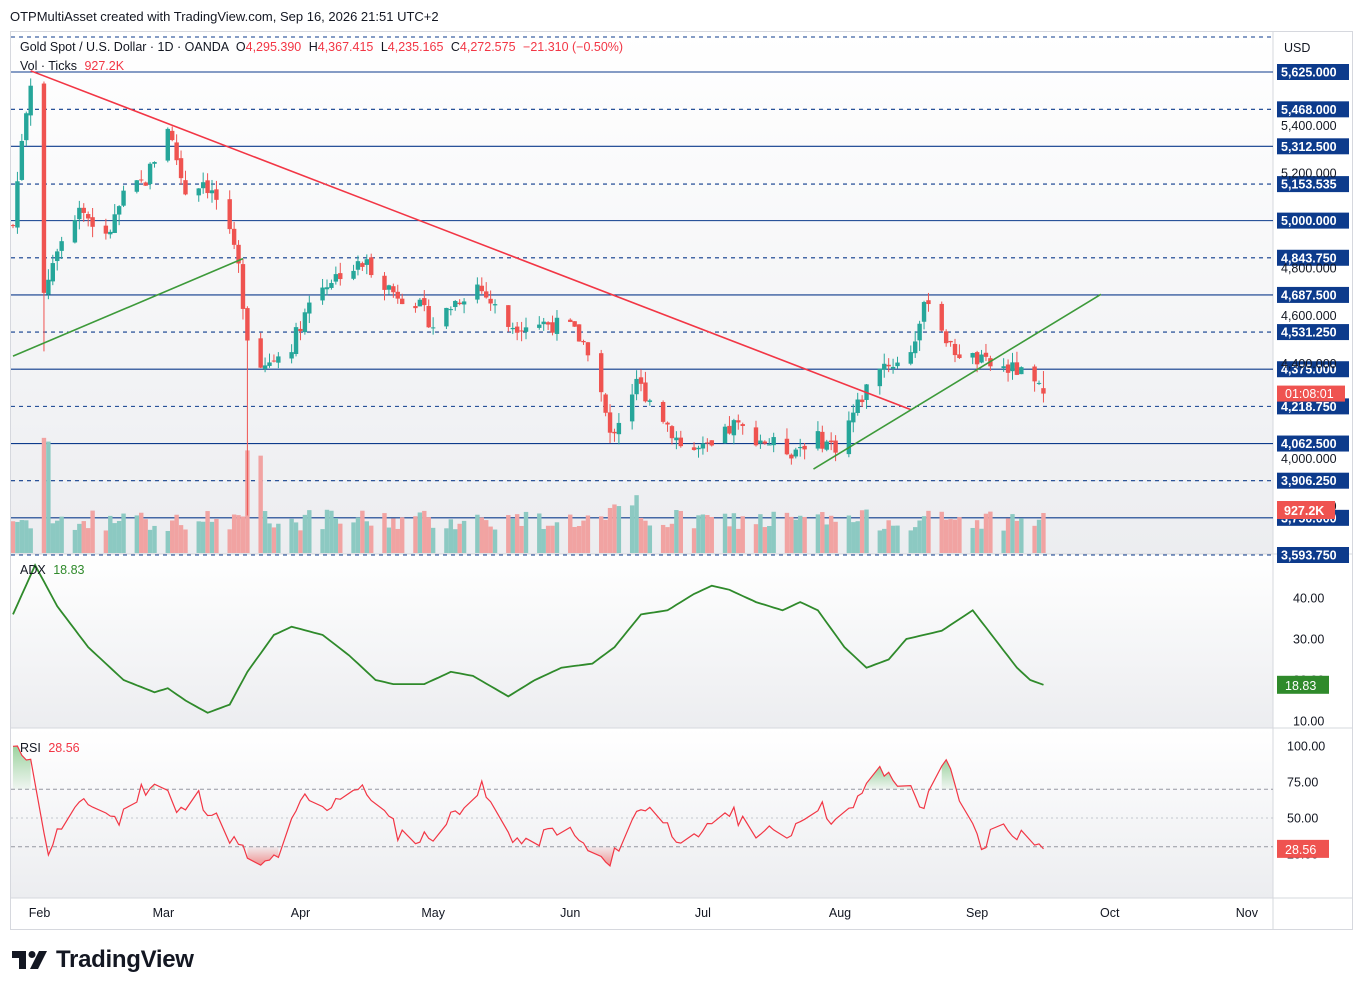 The width and height of the screenshot is (1361, 996). Describe the element at coordinates (164, 913) in the screenshot. I see `time-axis-label: Mar` at that location.